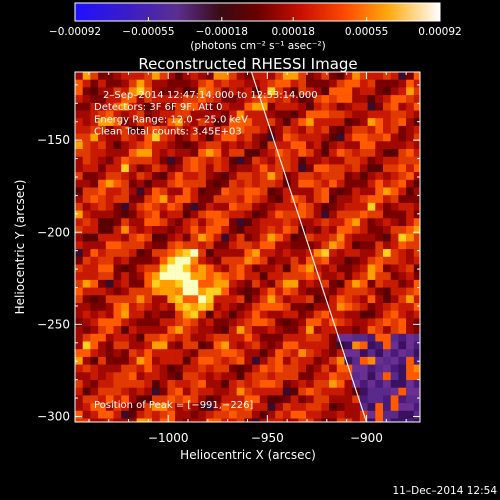  What do you see at coordinates (247, 64) in the screenshot?
I see `chart-title: Reconstructed RHESSI Image` at bounding box center [247, 64].